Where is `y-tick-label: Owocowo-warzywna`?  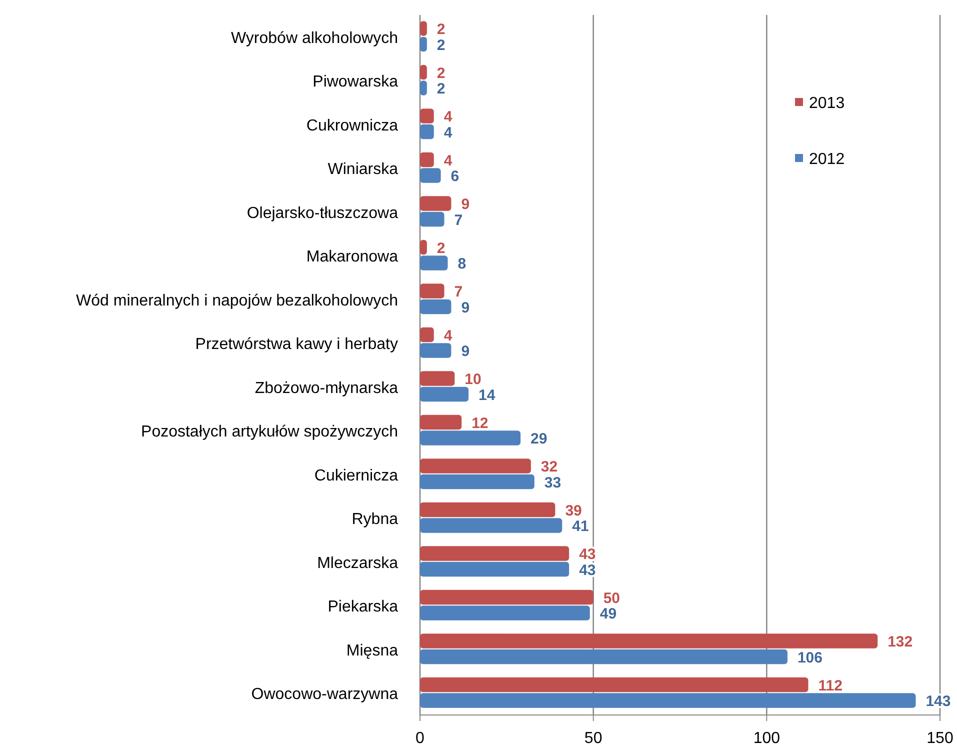
y-tick-label: Owocowo-warzywna is located at coordinates (324, 695).